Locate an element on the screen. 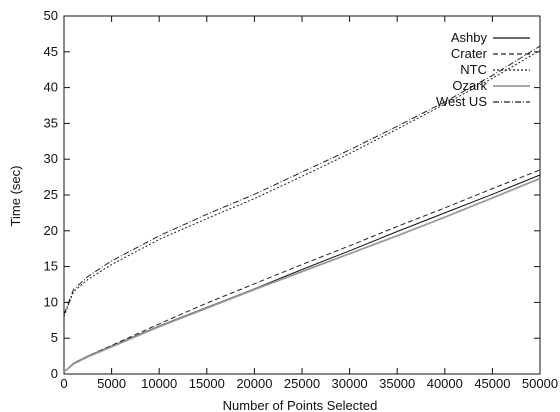 The width and height of the screenshot is (560, 412). y-axis-title: Time (sec) is located at coordinates (15, 196).